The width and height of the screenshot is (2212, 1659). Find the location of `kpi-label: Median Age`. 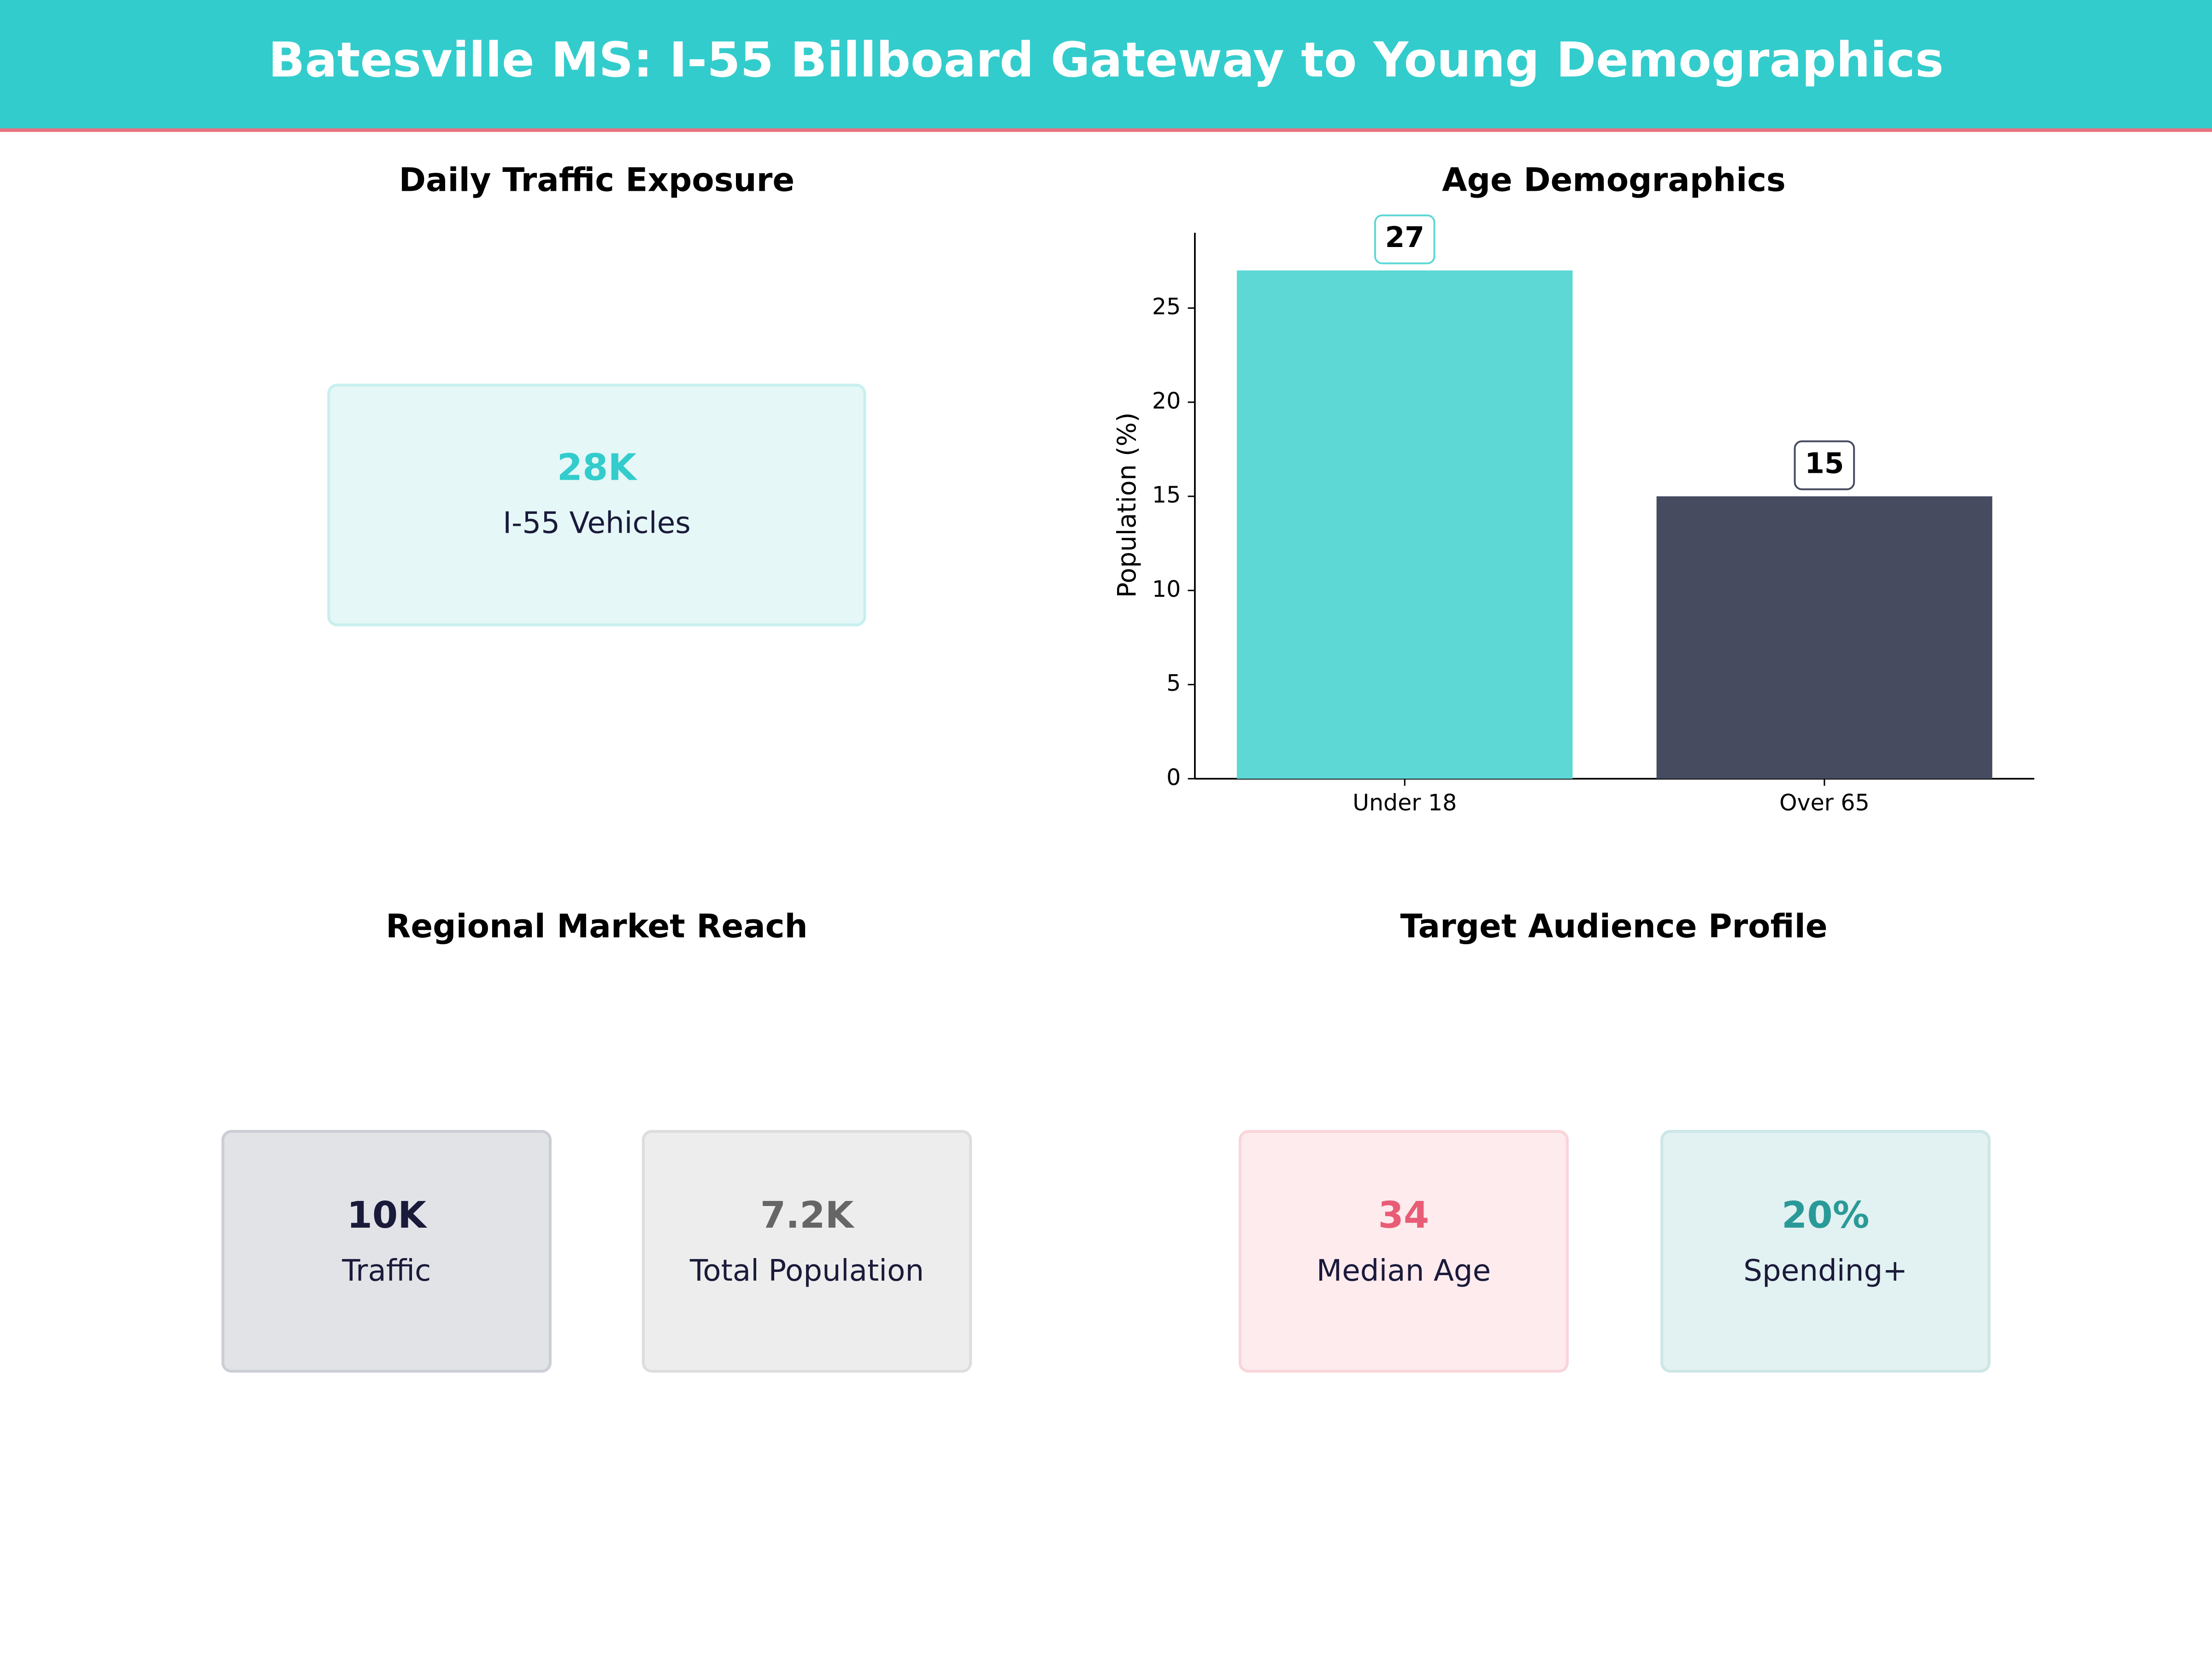

kpi-label: Median Age is located at coordinates (1404, 1270).